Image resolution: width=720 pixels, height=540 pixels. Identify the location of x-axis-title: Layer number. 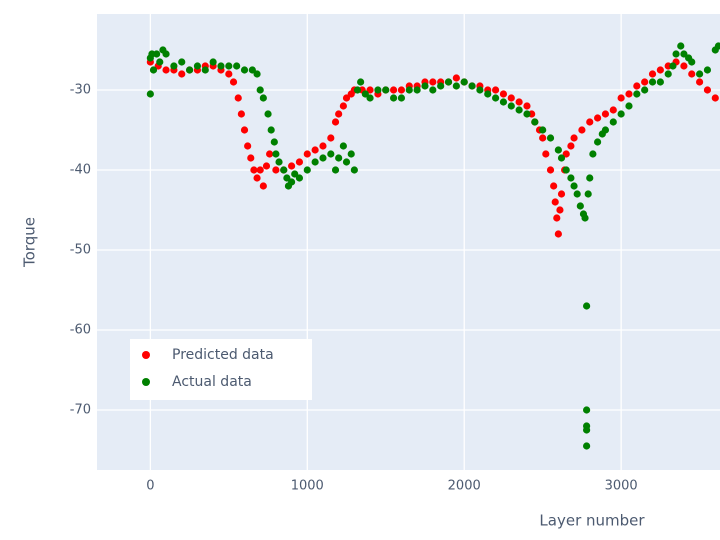
(592, 521).